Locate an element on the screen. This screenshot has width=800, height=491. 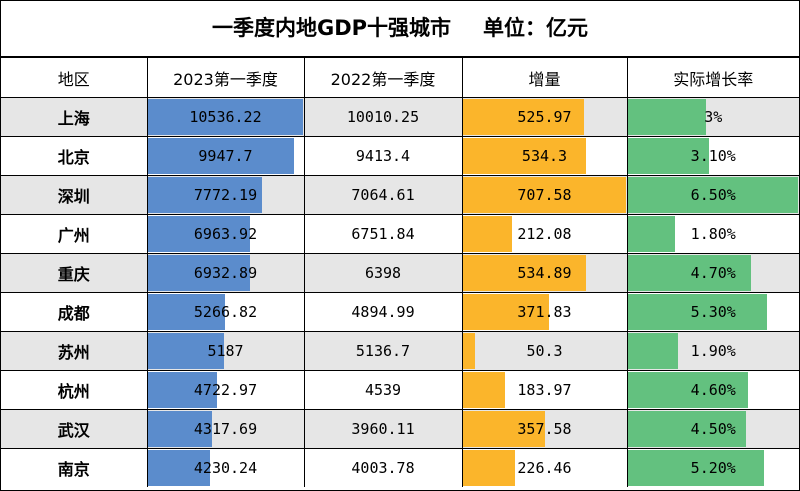
growth-cell: 4.70% is located at coordinates (712, 273).